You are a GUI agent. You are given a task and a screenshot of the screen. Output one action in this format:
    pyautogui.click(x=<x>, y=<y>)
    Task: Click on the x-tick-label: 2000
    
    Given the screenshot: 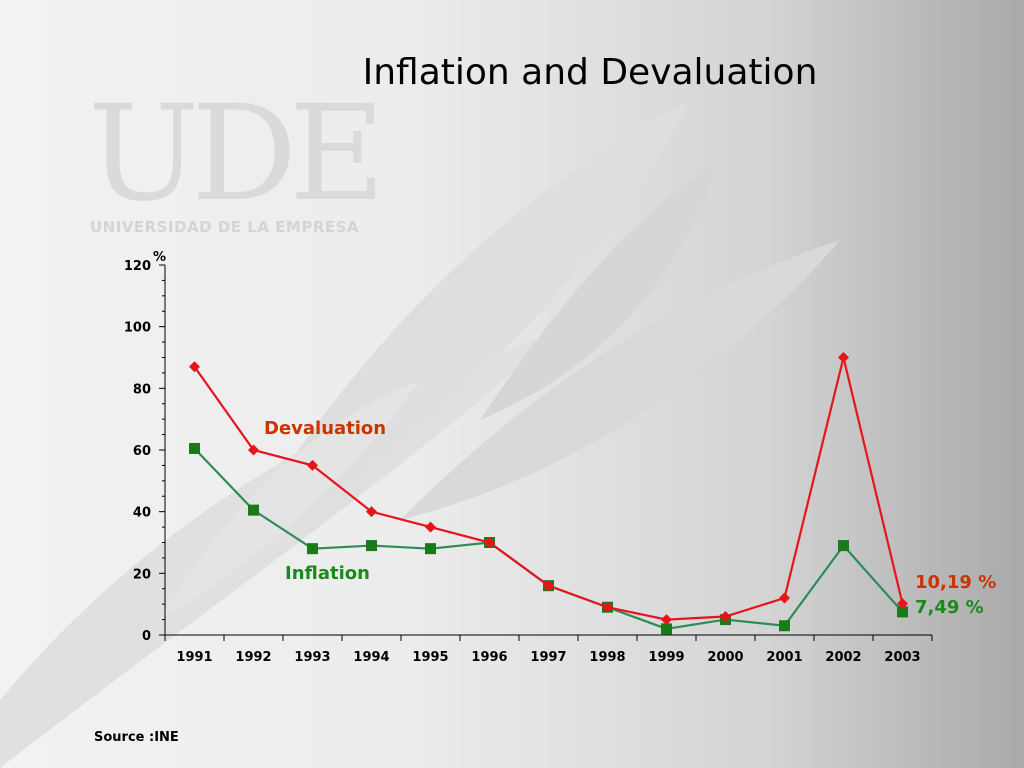 What is the action you would take?
    pyautogui.click(x=725, y=657)
    